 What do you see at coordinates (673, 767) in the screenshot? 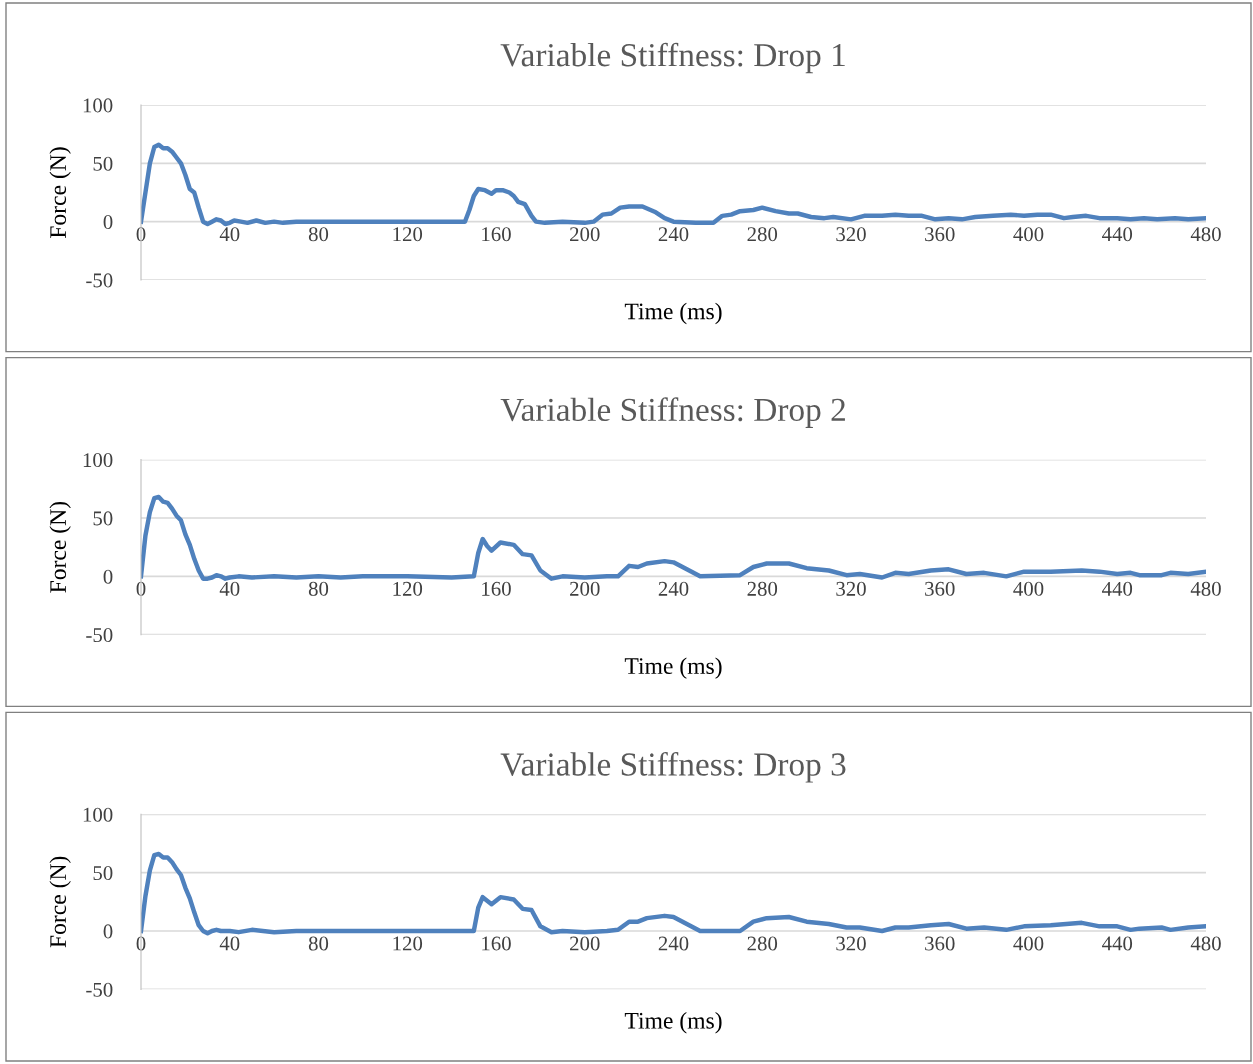
I see `chart-title: Variable Stiffness: Drop 3` at bounding box center [673, 767].